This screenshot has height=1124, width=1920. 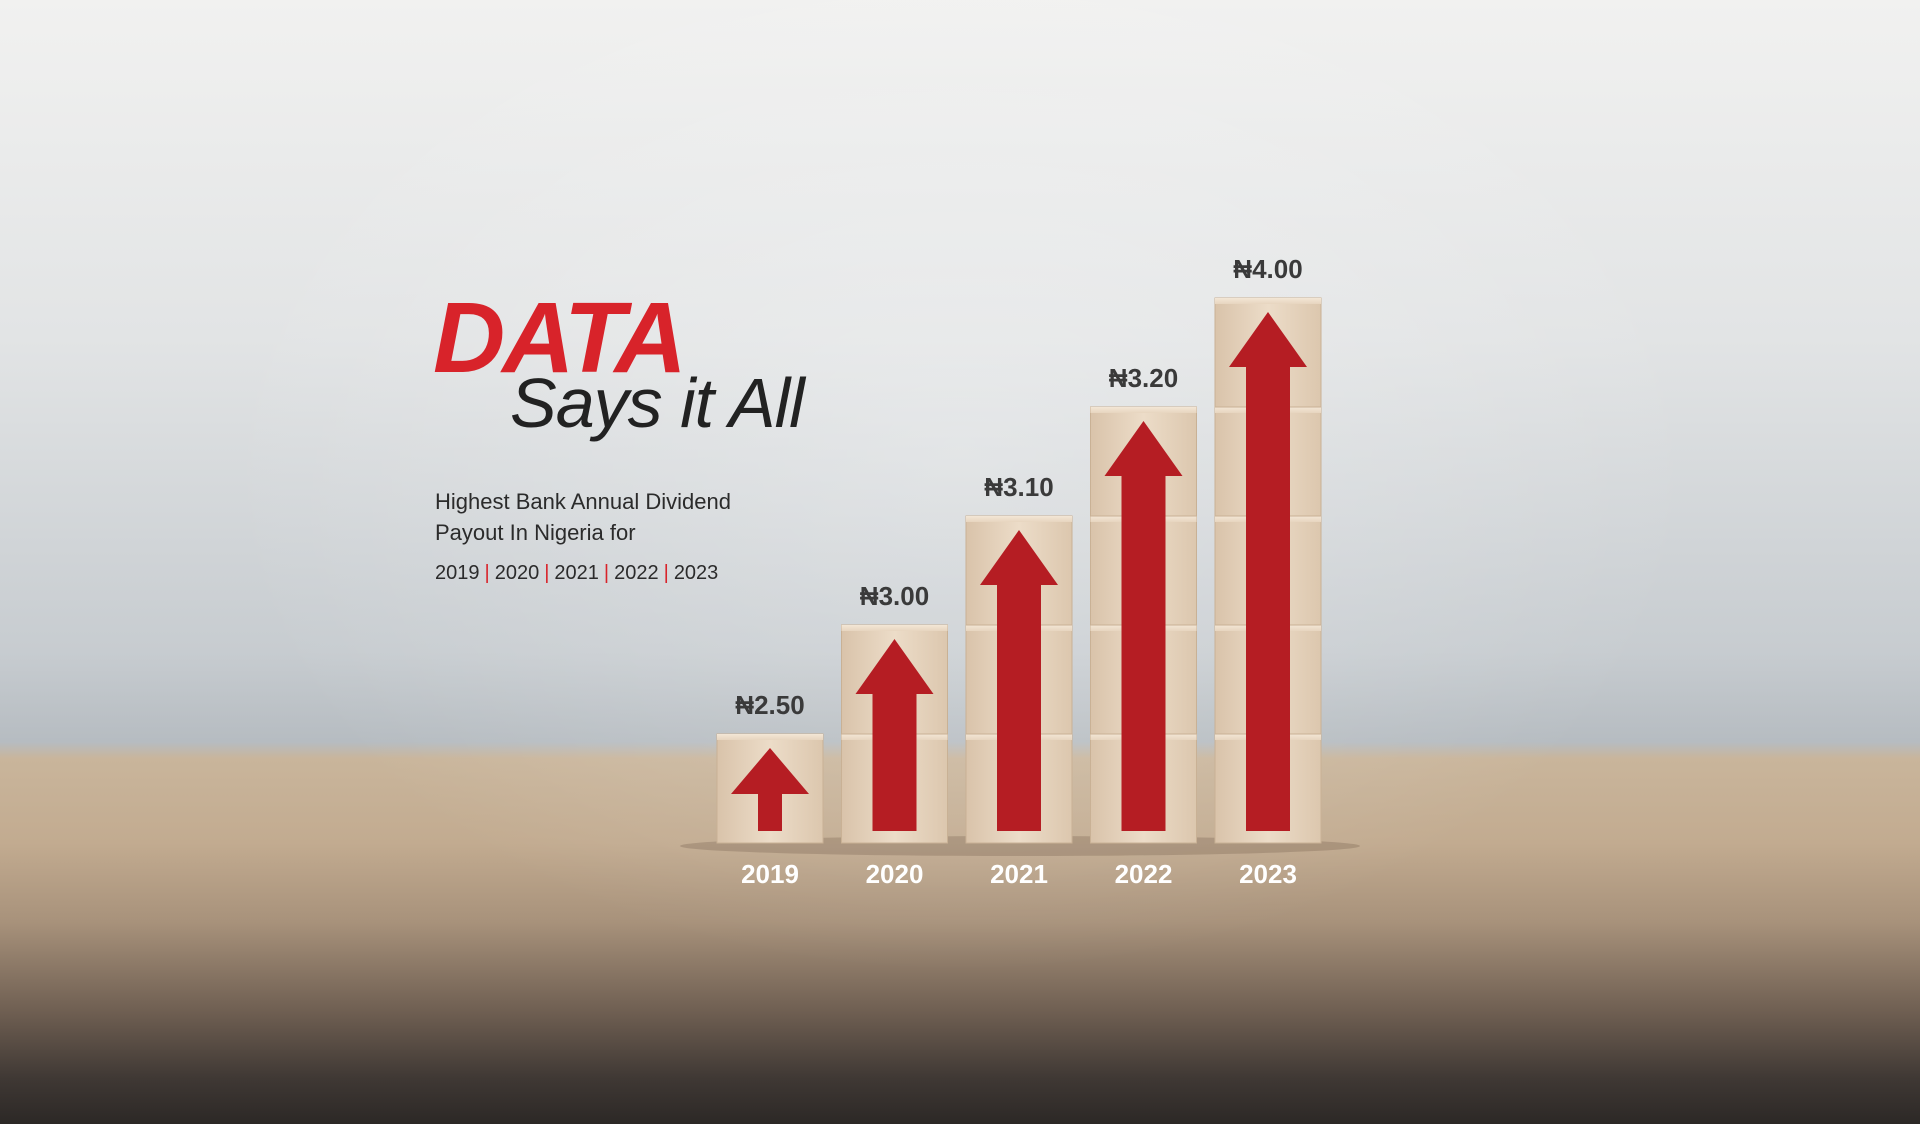 I want to click on bar-year-label: 2019, so click(x=770, y=874).